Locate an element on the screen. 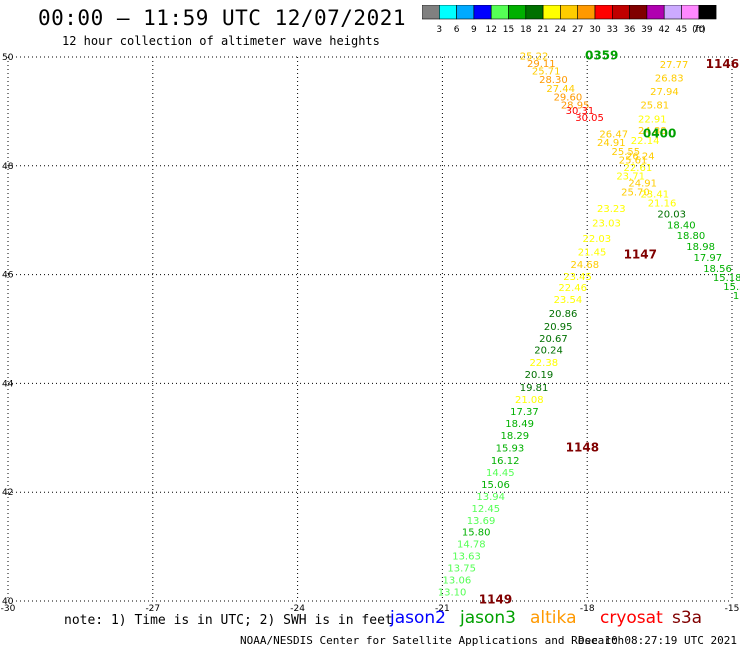  wave-height-value: 15.18 is located at coordinates (726, 278).